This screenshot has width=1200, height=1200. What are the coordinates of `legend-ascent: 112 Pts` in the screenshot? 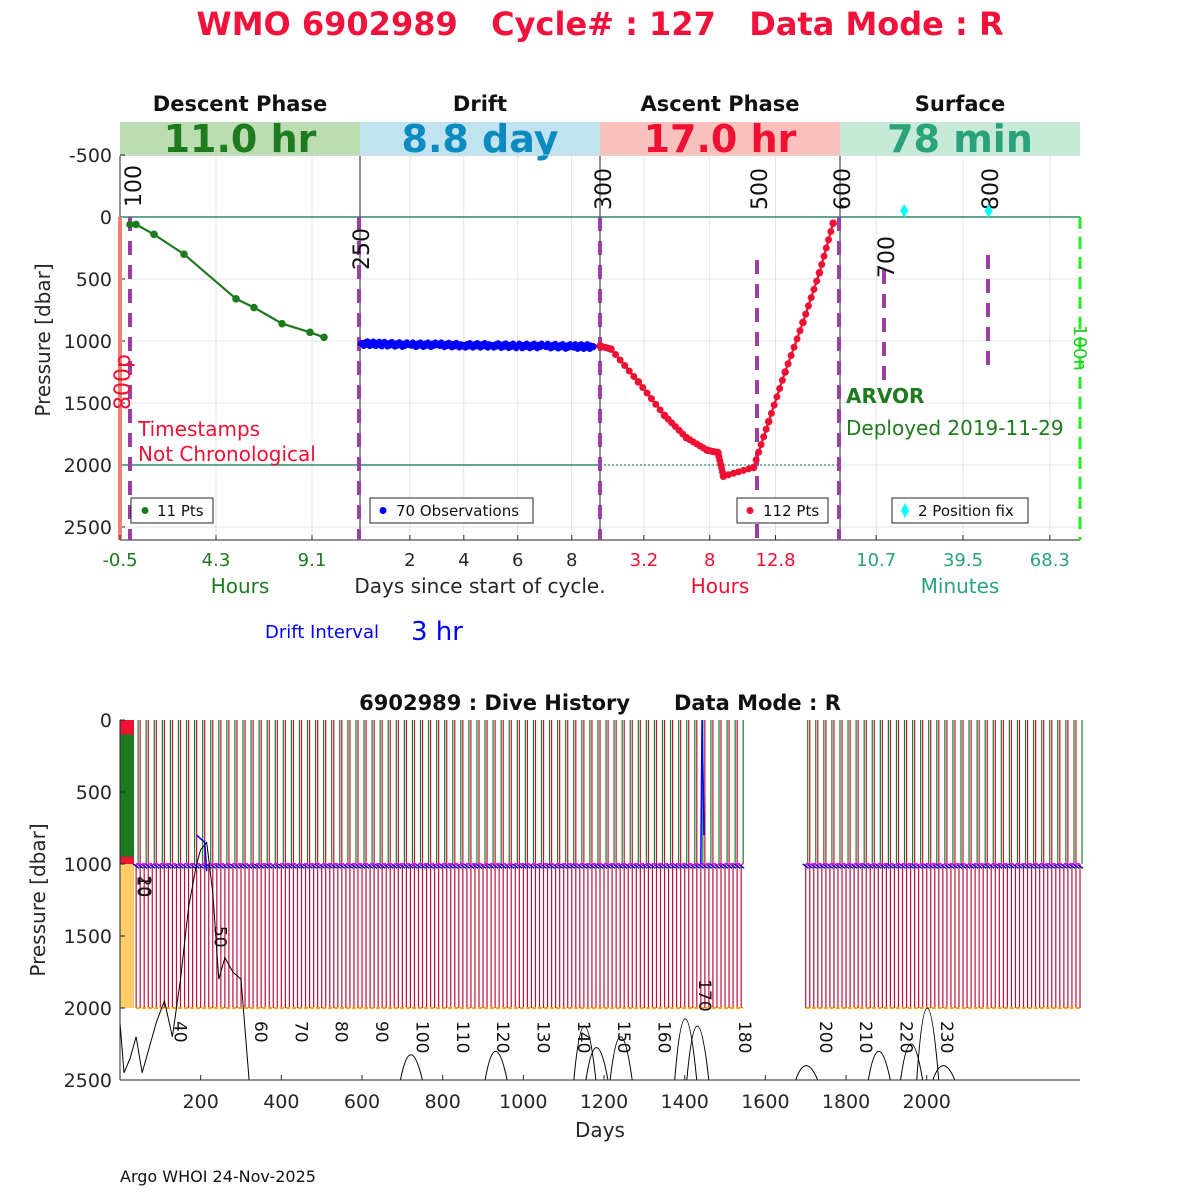 It's located at (782, 510).